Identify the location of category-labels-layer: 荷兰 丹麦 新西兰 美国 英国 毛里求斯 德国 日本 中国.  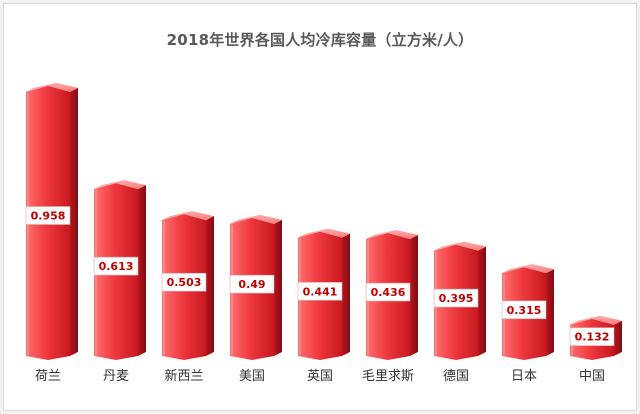
(320, 376).